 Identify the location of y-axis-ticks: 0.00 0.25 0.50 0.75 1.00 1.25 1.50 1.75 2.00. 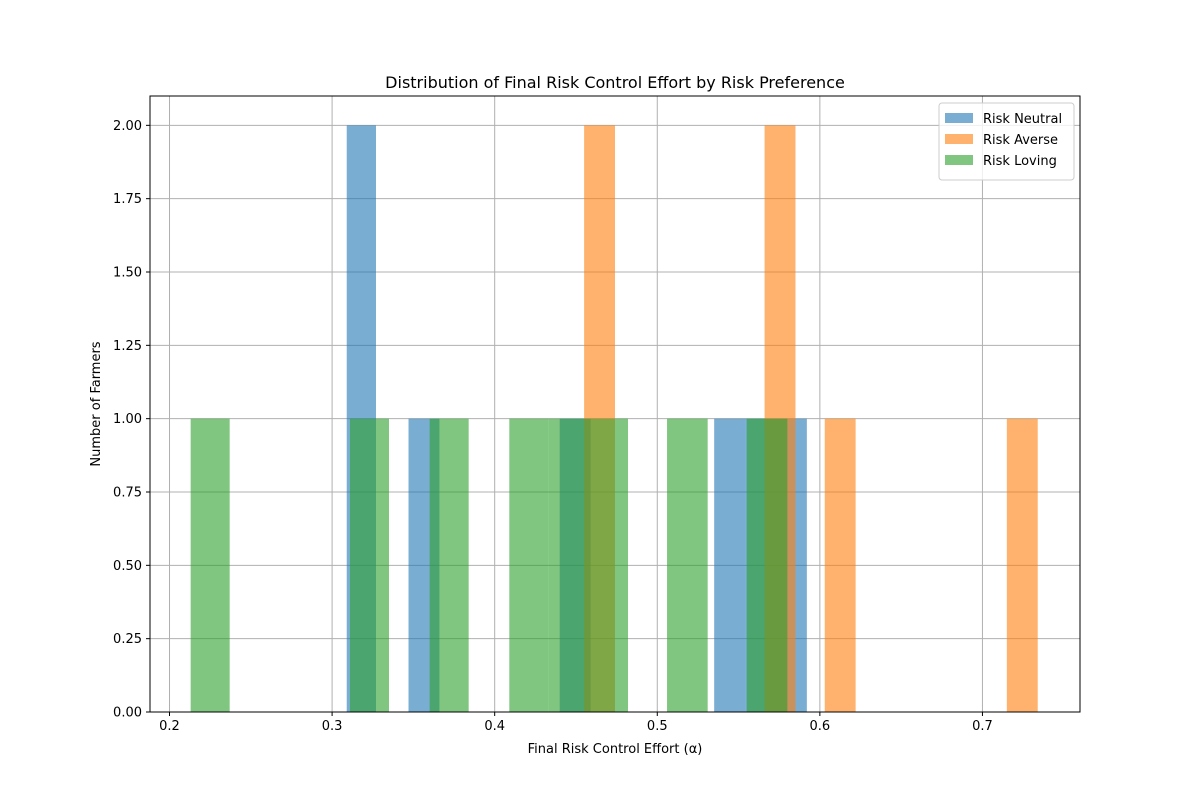
(131, 420).